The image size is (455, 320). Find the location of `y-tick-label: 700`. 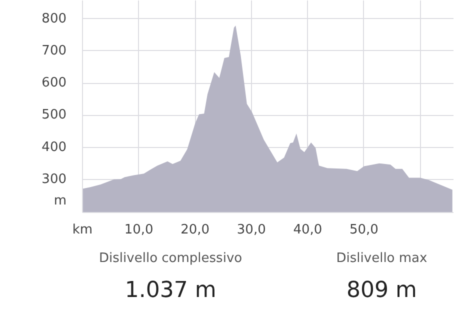

y-tick-label: 700 is located at coordinates (54, 50).